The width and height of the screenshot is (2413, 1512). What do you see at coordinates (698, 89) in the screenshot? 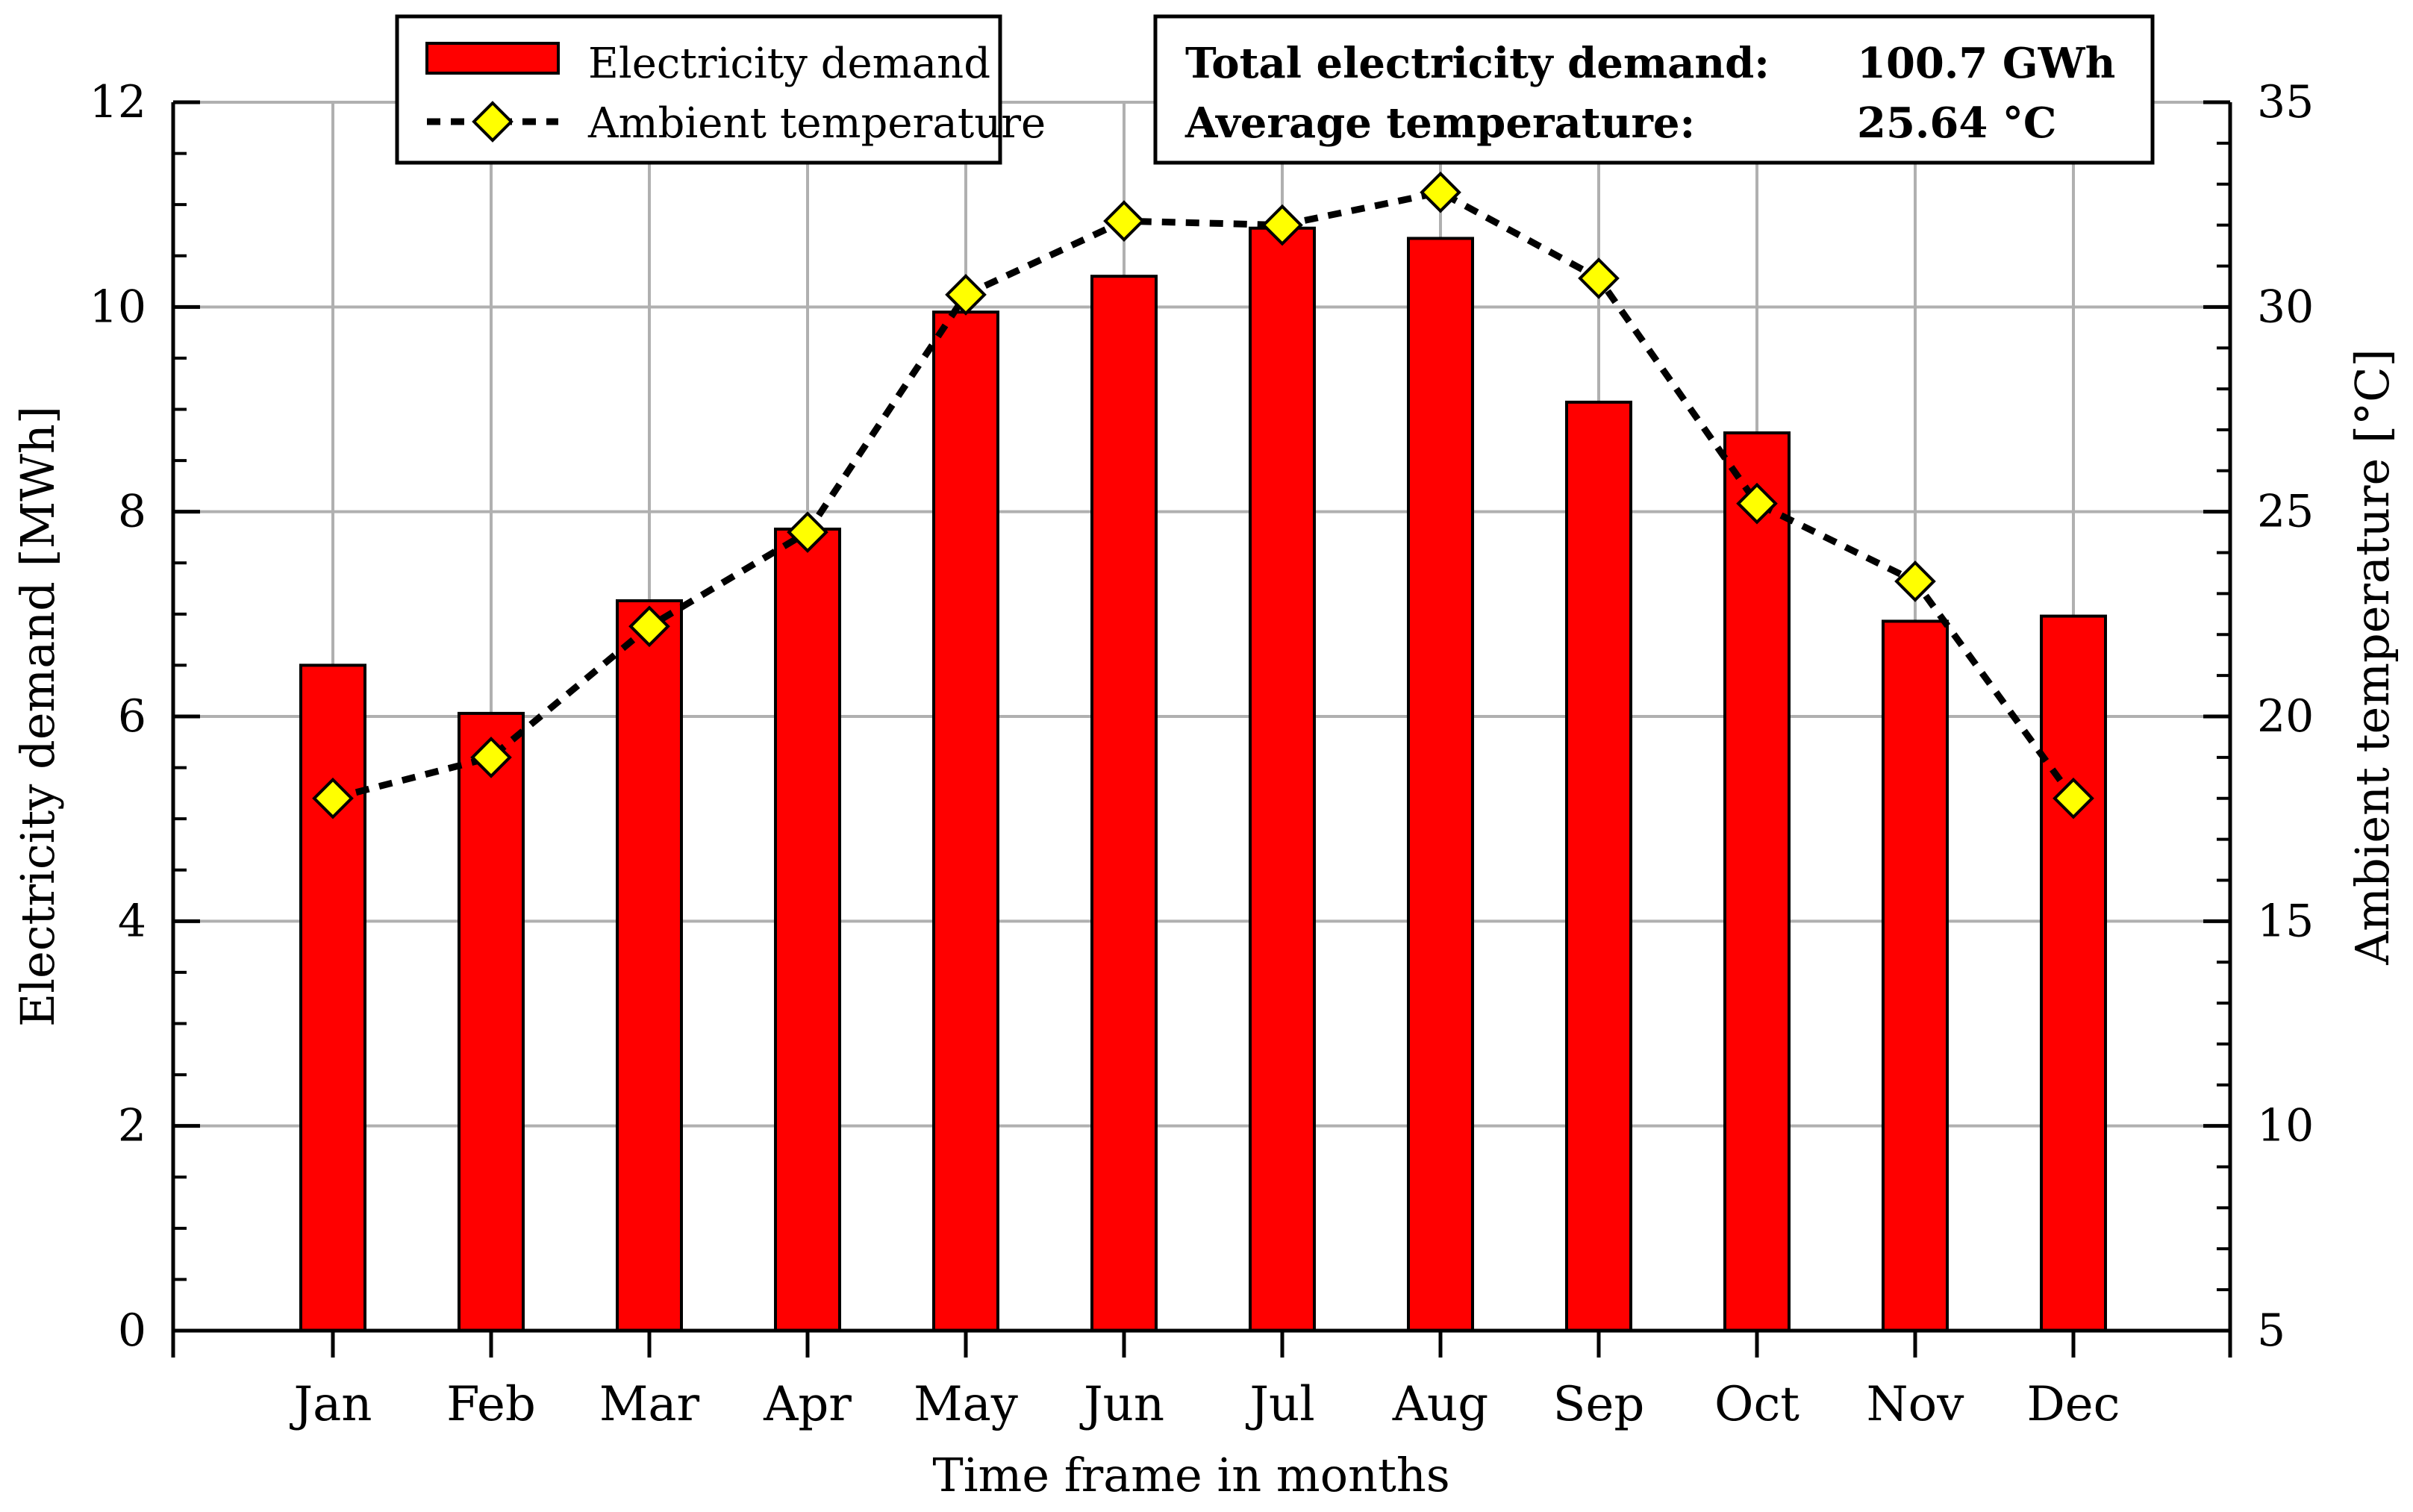
I see `legend-box` at bounding box center [698, 89].